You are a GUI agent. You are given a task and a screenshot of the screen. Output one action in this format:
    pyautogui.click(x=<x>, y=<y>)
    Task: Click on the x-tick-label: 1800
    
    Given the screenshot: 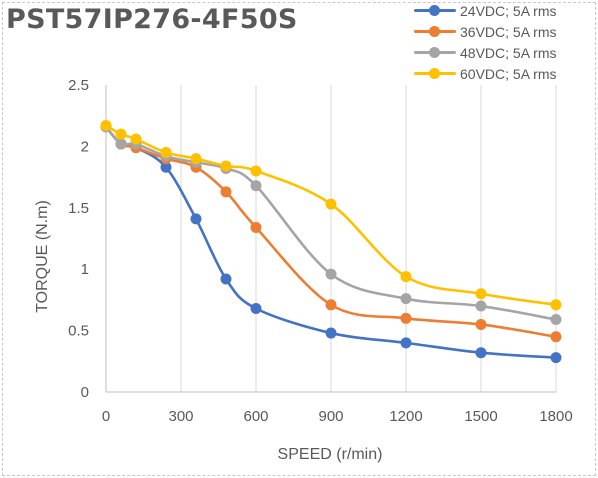 What is the action you would take?
    pyautogui.click(x=555, y=416)
    